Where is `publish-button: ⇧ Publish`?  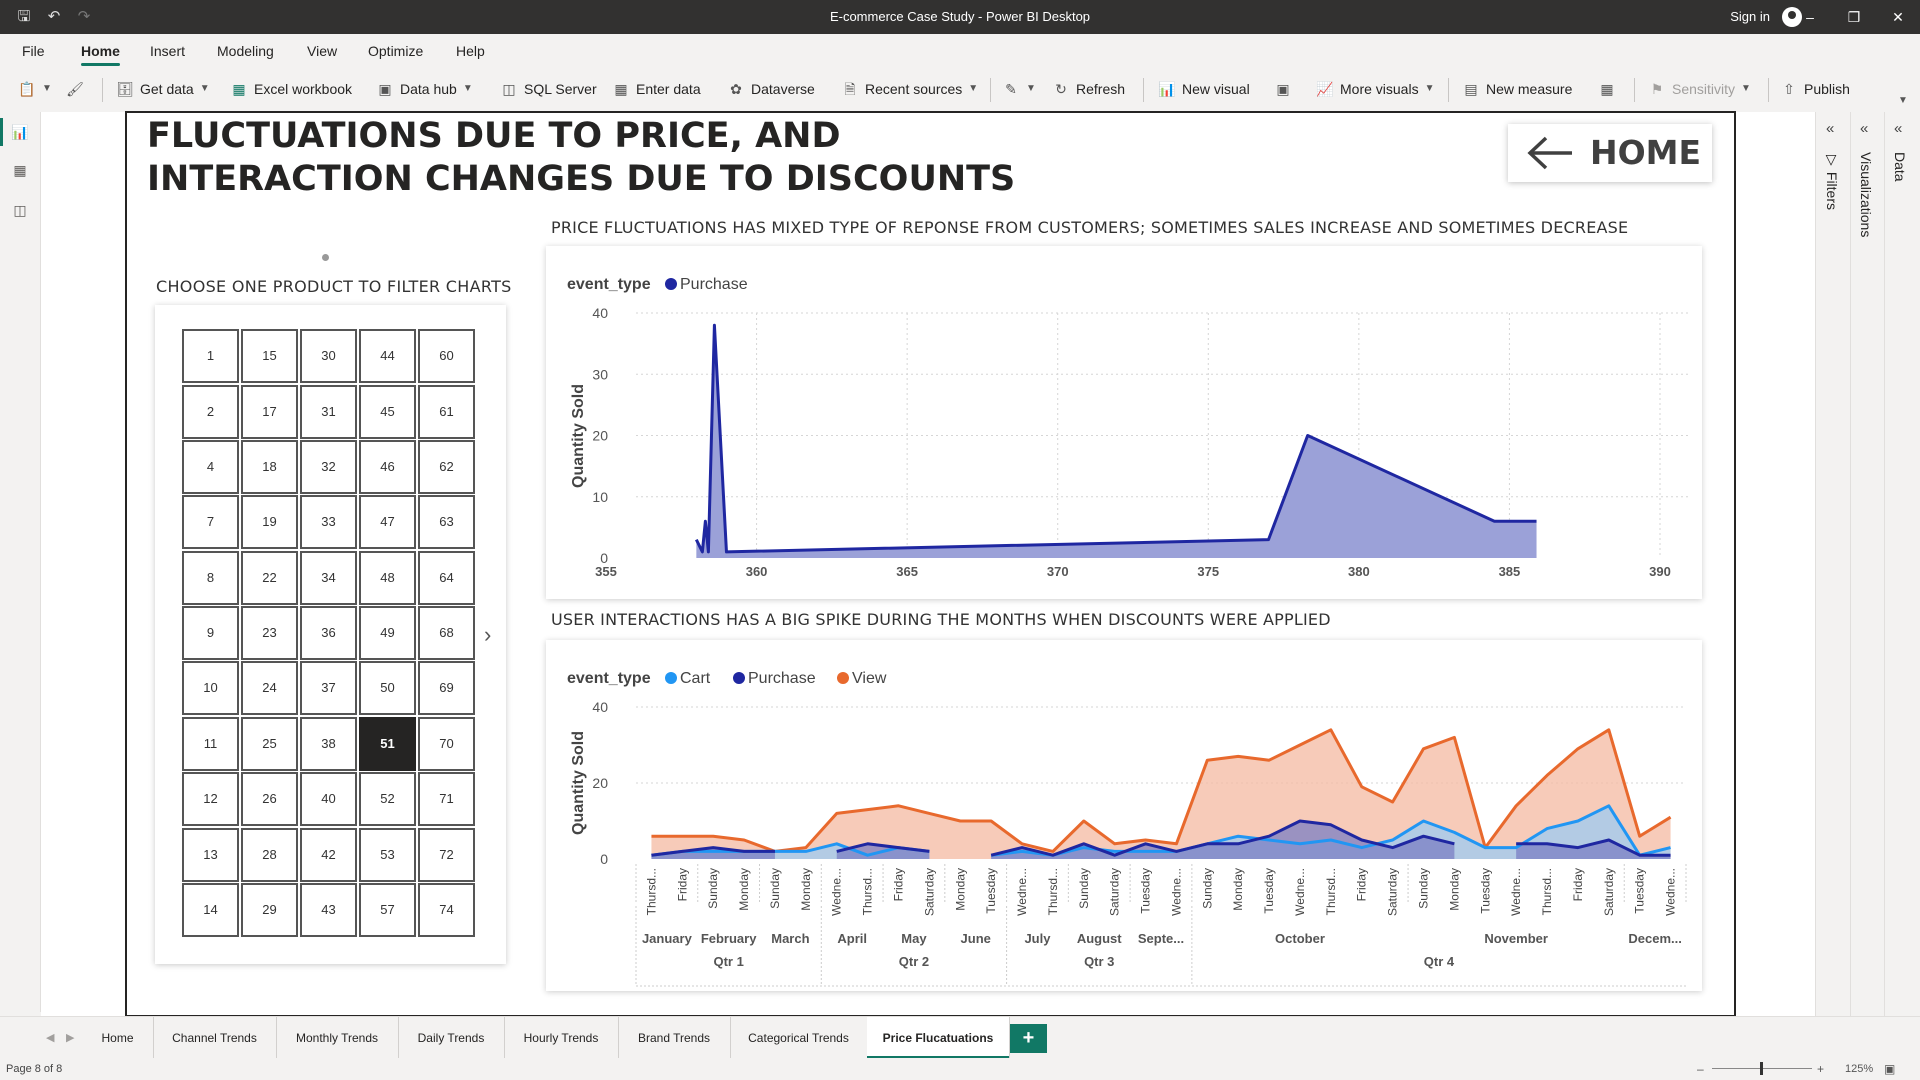 publish-button: ⇧ Publish is located at coordinates (1815, 89).